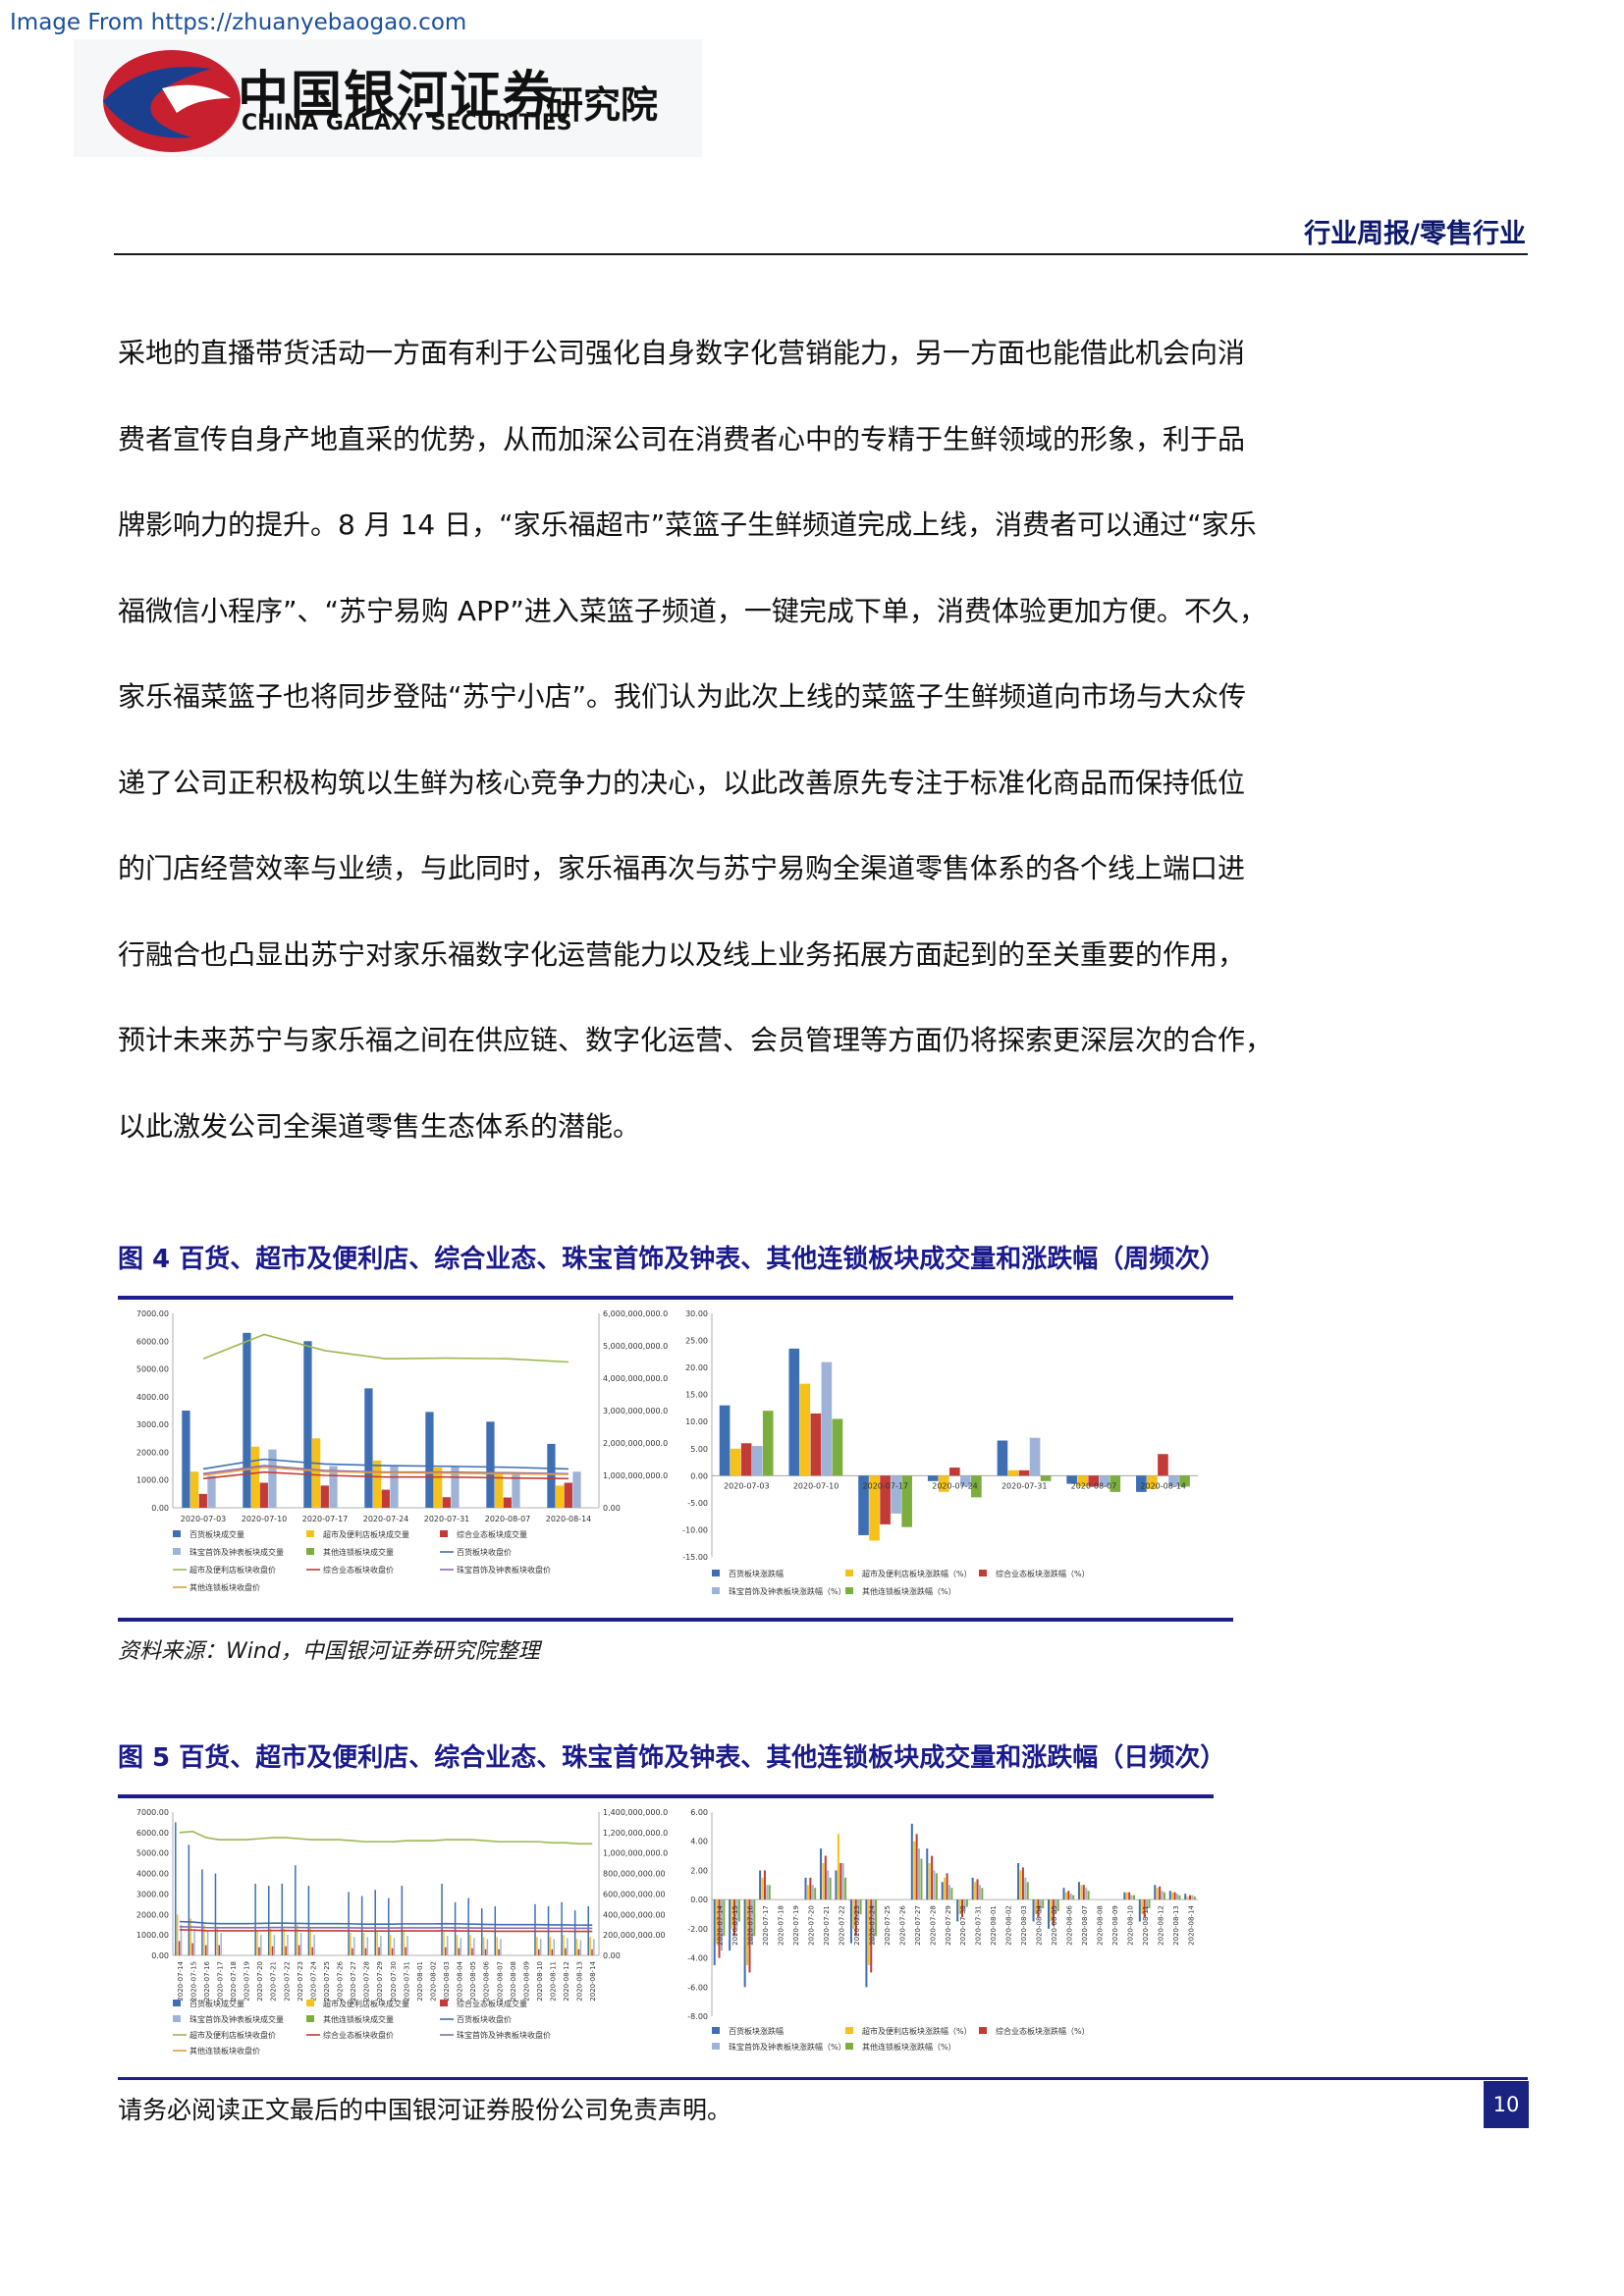 Image resolution: width=1624 pixels, height=2296 pixels. What do you see at coordinates (721, 1925) in the screenshot?
I see `x-tick-label: 2020-07-14` at bounding box center [721, 1925].